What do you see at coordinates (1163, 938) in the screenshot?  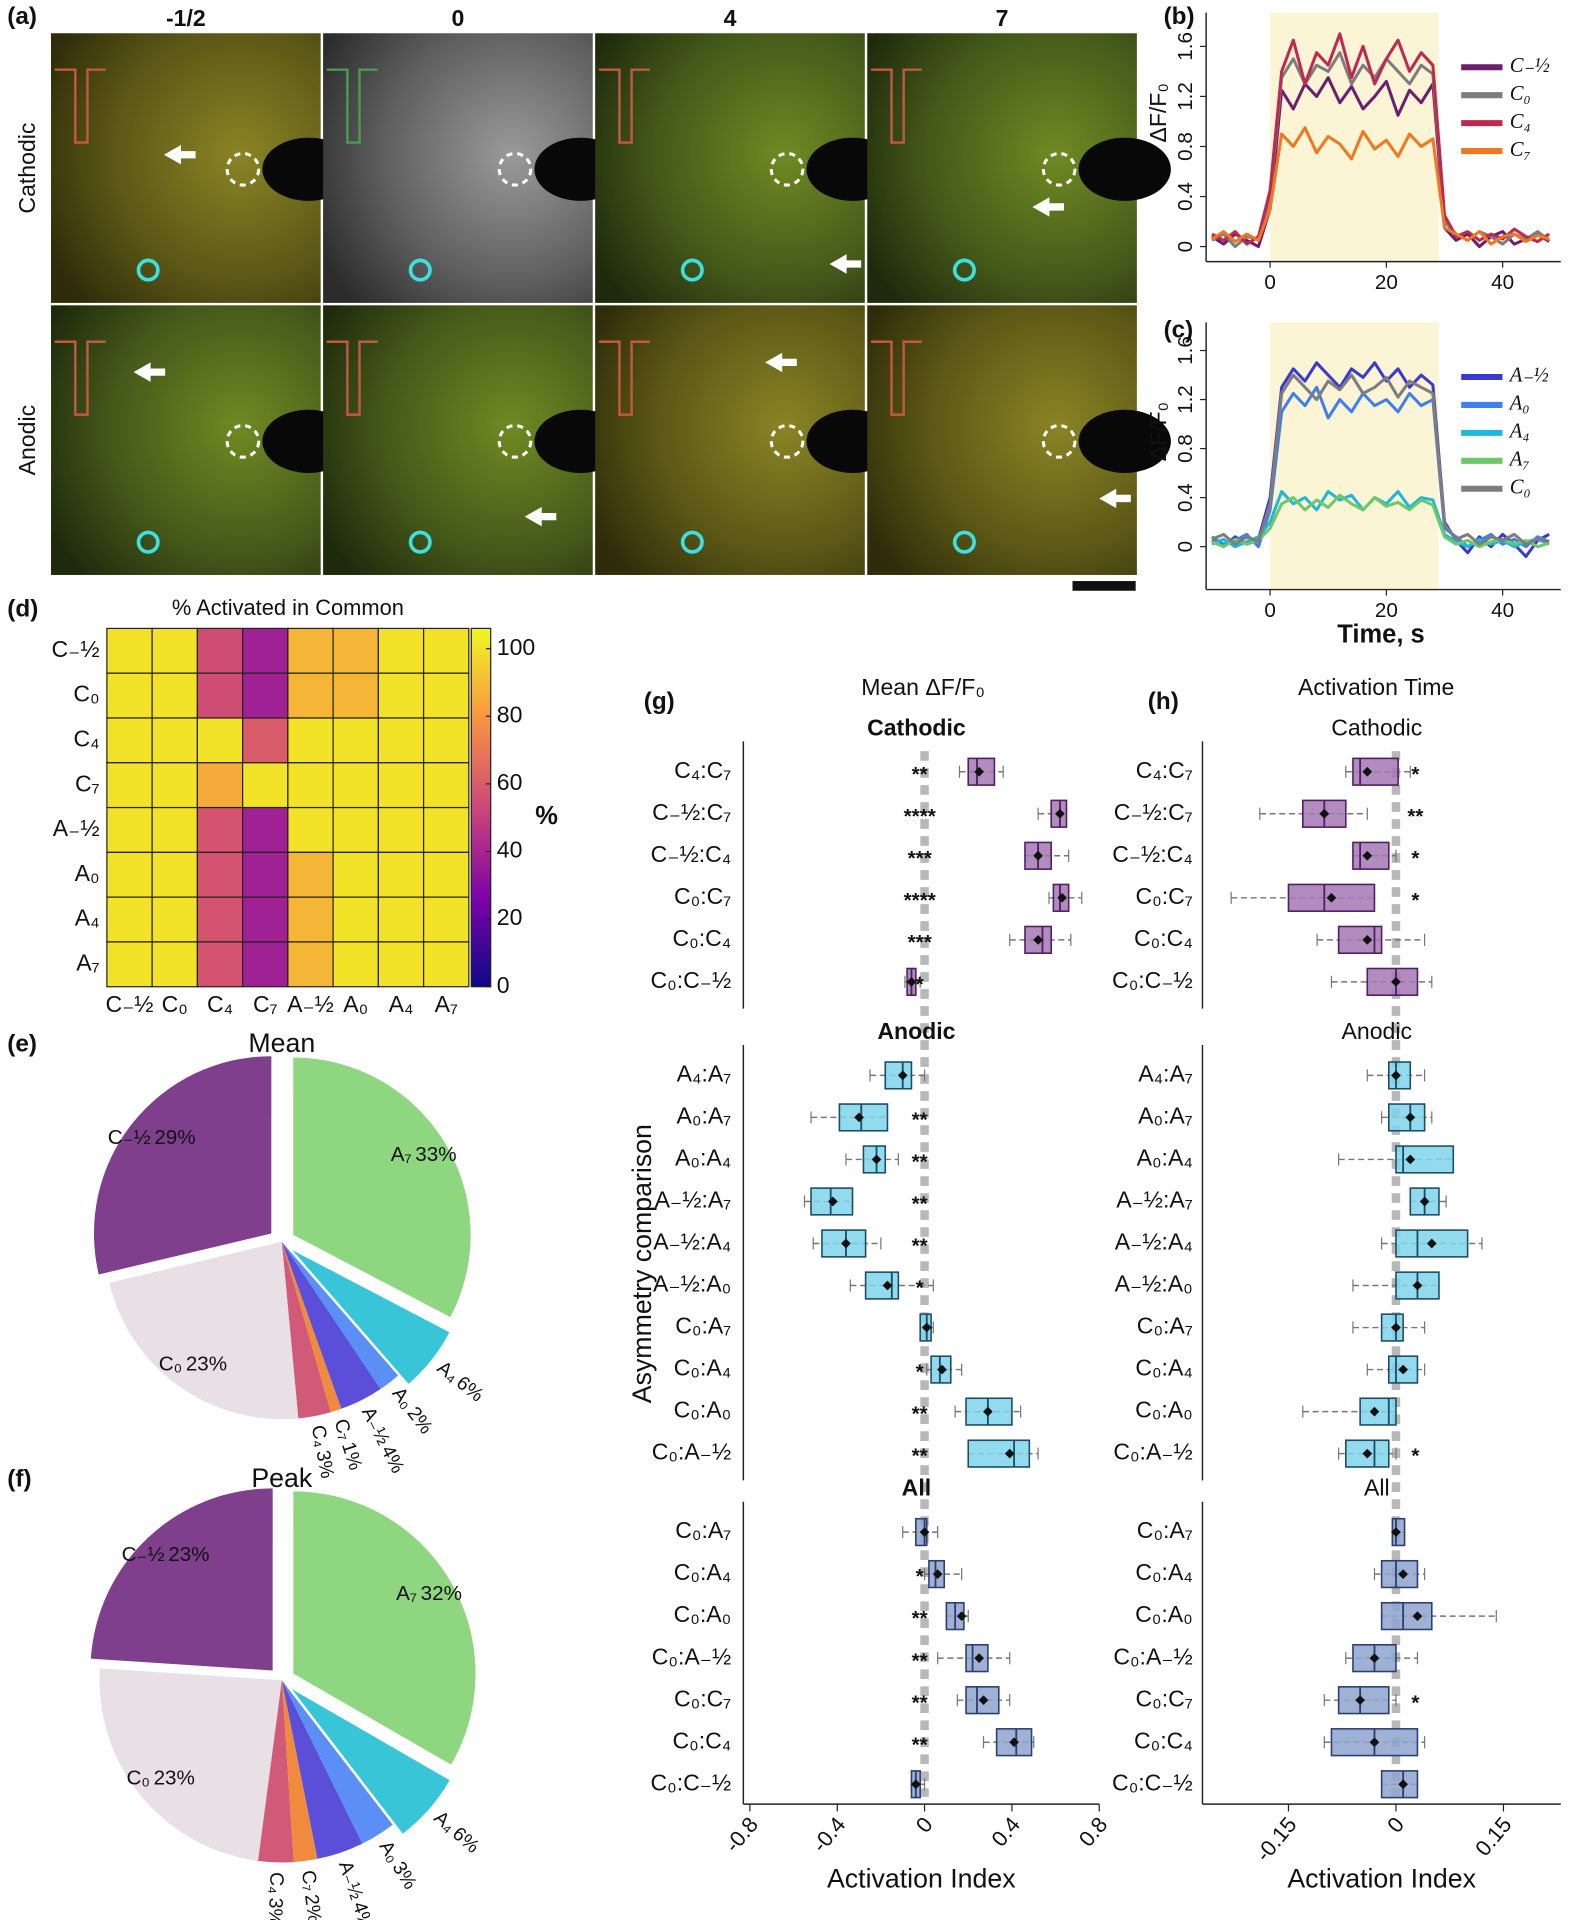 I see `category-label: C₀:C₄` at bounding box center [1163, 938].